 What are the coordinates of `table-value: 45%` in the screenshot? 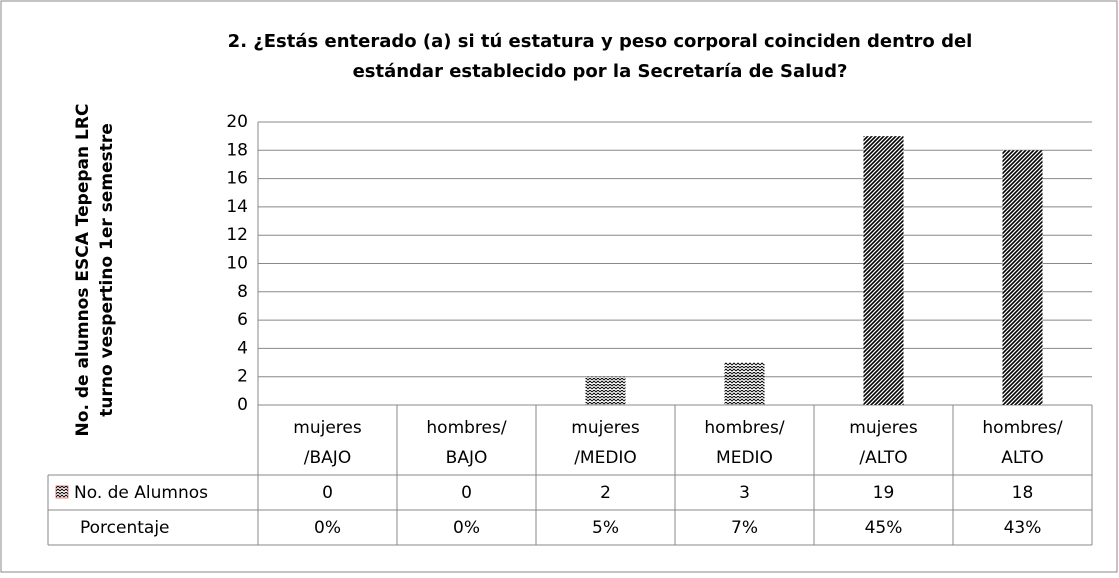 It's located at (884, 528).